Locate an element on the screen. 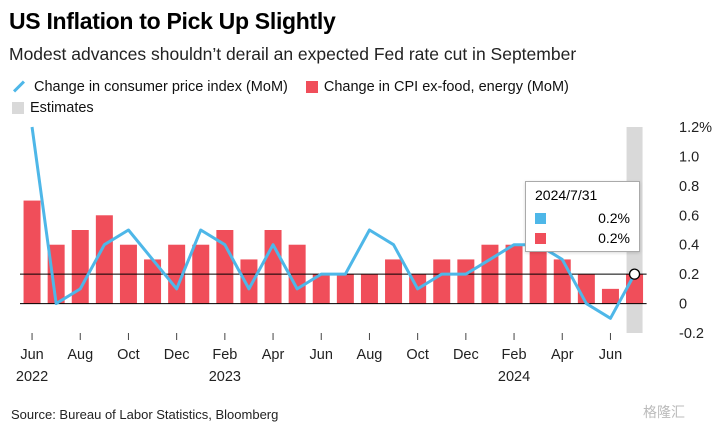  legend-label-estimates: Estimates is located at coordinates (62, 107).